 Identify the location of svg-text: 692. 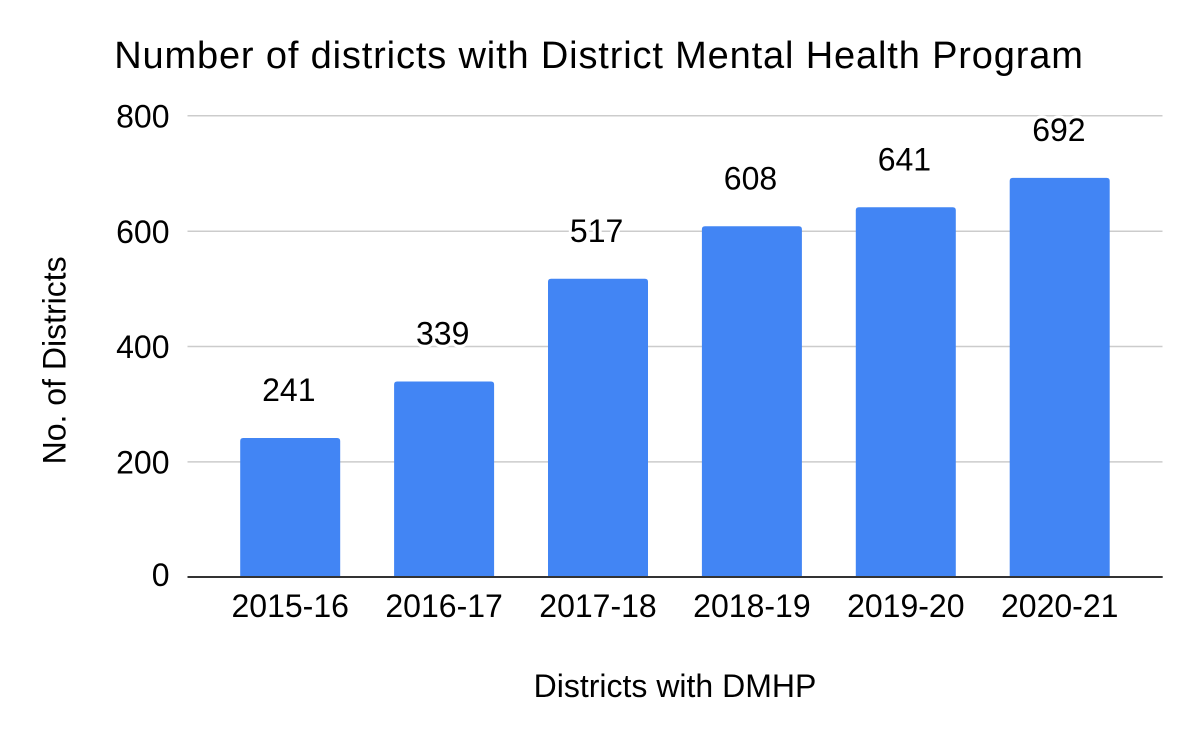
(1058, 130).